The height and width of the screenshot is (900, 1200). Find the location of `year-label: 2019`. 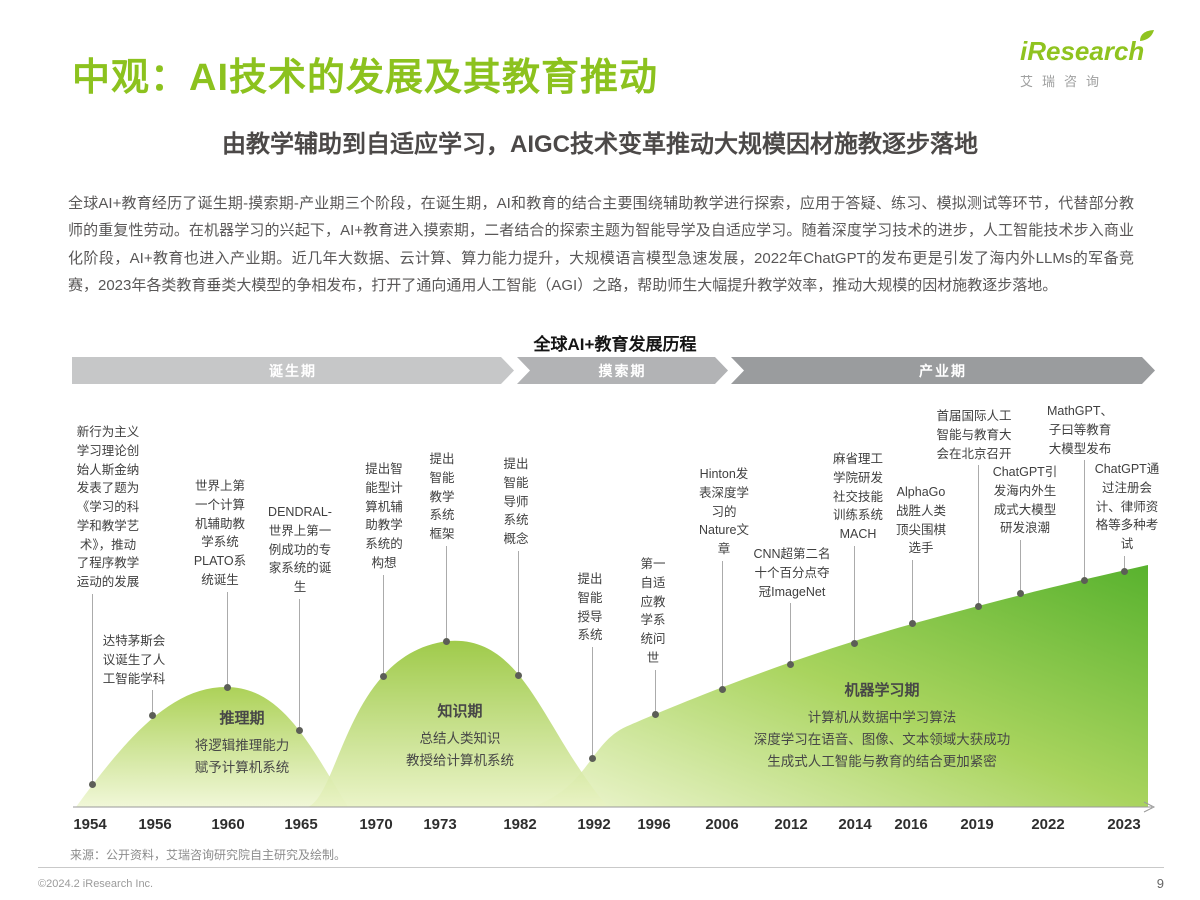

year-label: 2019 is located at coordinates (977, 824).